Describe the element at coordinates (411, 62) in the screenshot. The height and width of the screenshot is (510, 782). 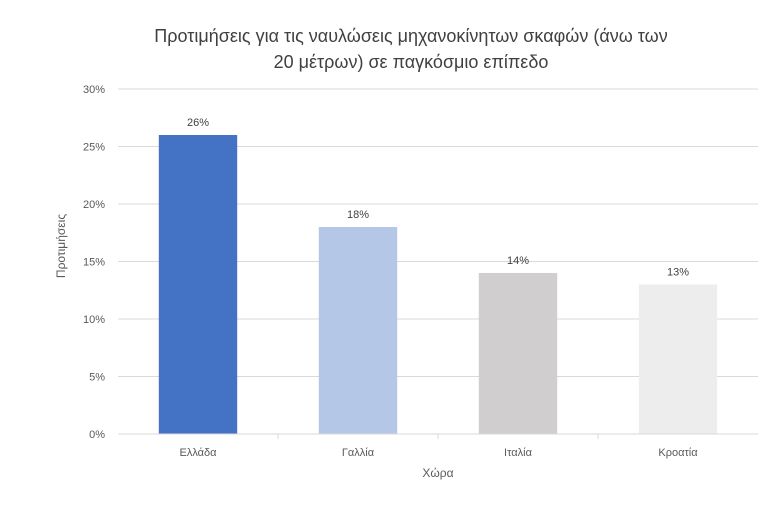
I see `chart-title-line-2: 20 μέτρων) σε παγκόσμιο επίπεδο` at that location.